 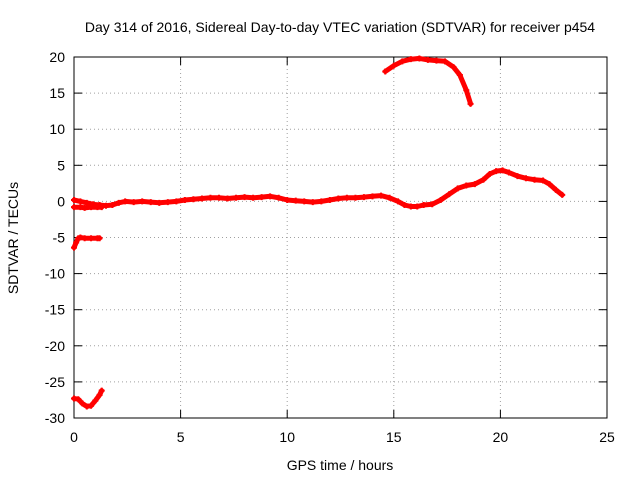 What do you see at coordinates (13, 238) in the screenshot?
I see `y-axis-label: SDTVAR / TECUs` at bounding box center [13, 238].